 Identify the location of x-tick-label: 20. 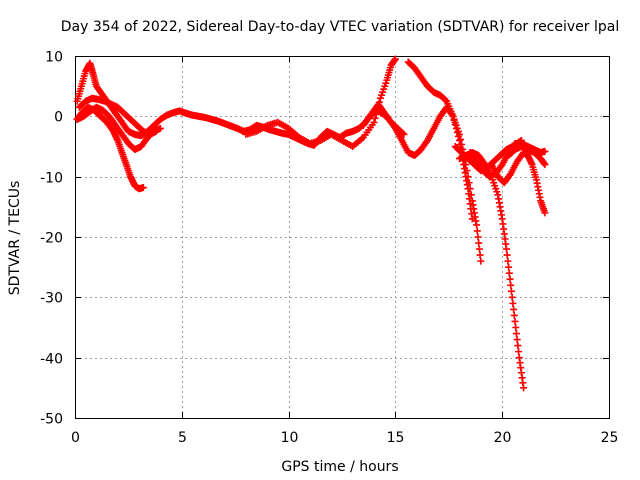
(503, 438).